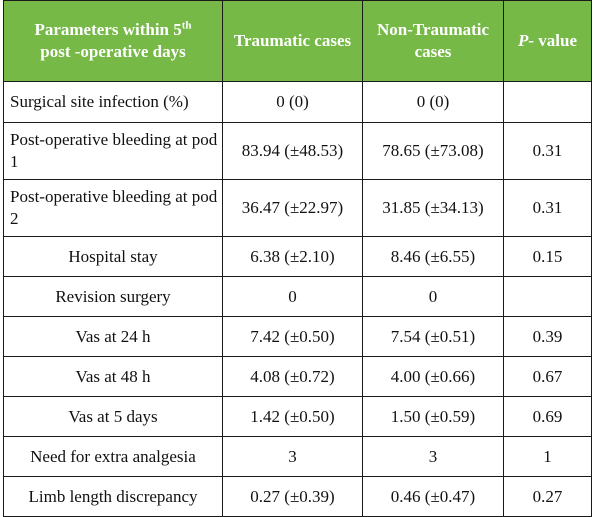 The image size is (595, 517). I want to click on cell-p-value: 0.27, so click(547, 496).